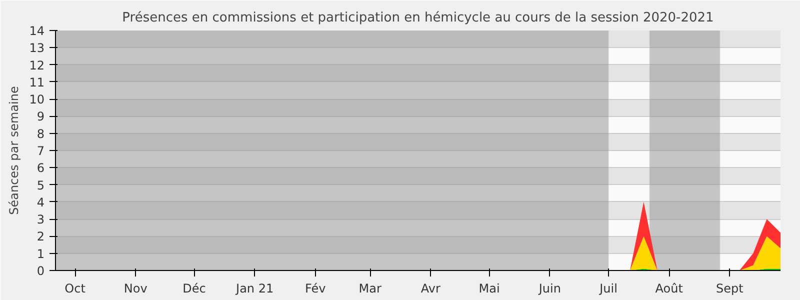 The height and width of the screenshot is (300, 800). What do you see at coordinates (40, 168) in the screenshot?
I see `y-tick-label: 6` at bounding box center [40, 168].